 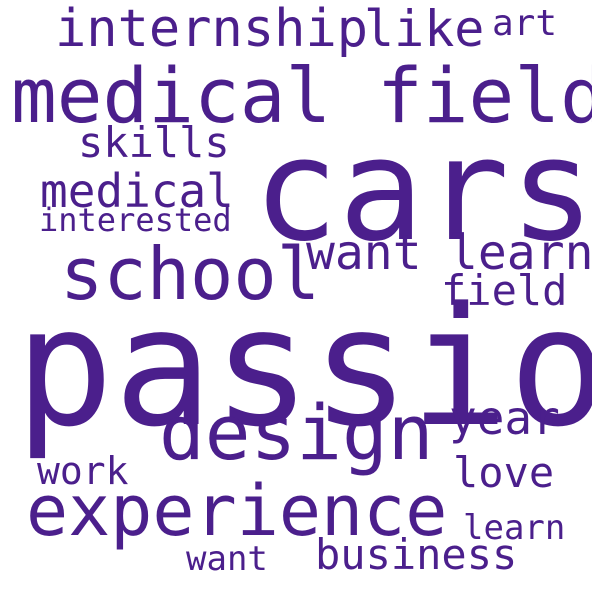 I want to click on word-learn: learn, so click(x=520, y=253).